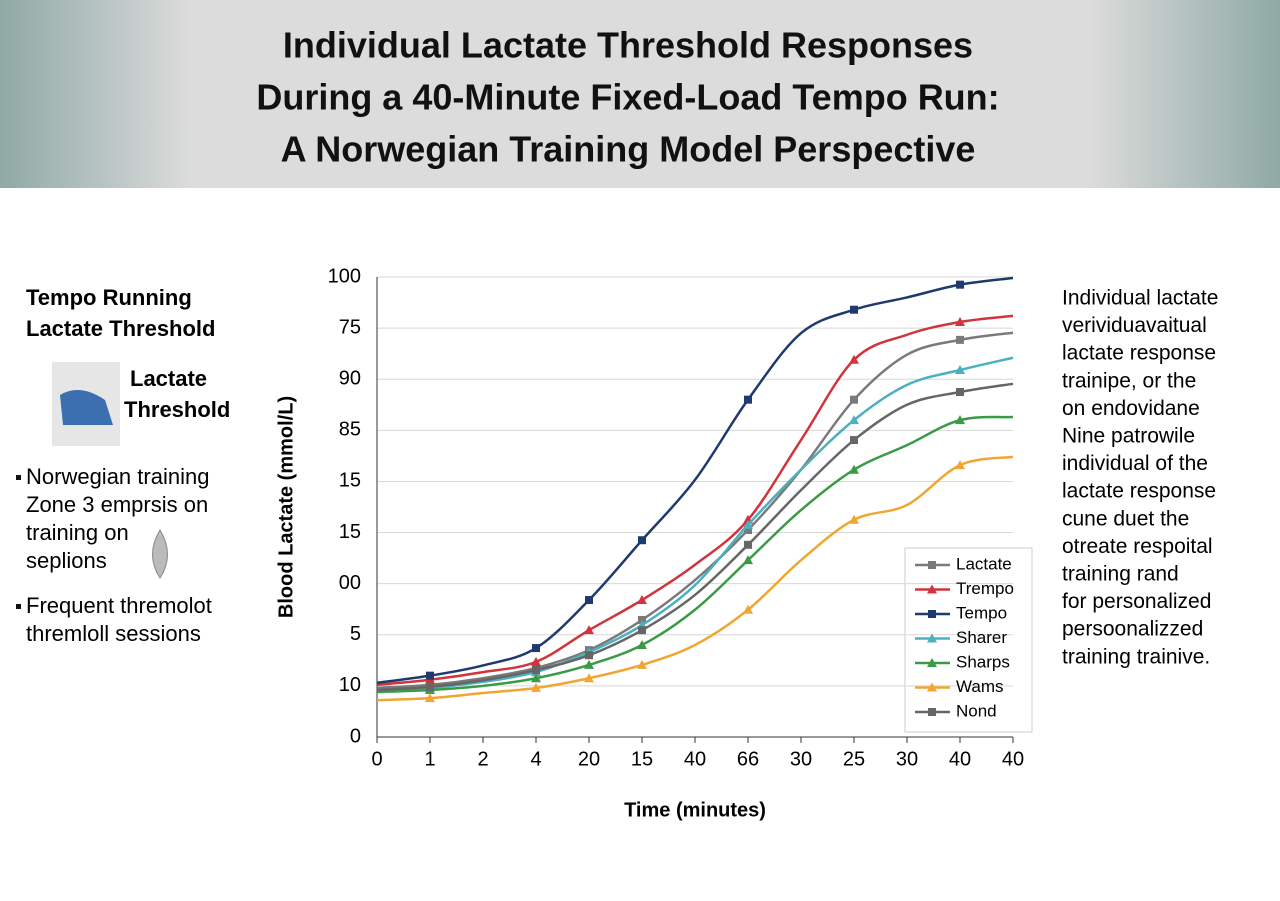 This screenshot has width=1280, height=901. I want to click on bullet-text: seplions, so click(66, 560).